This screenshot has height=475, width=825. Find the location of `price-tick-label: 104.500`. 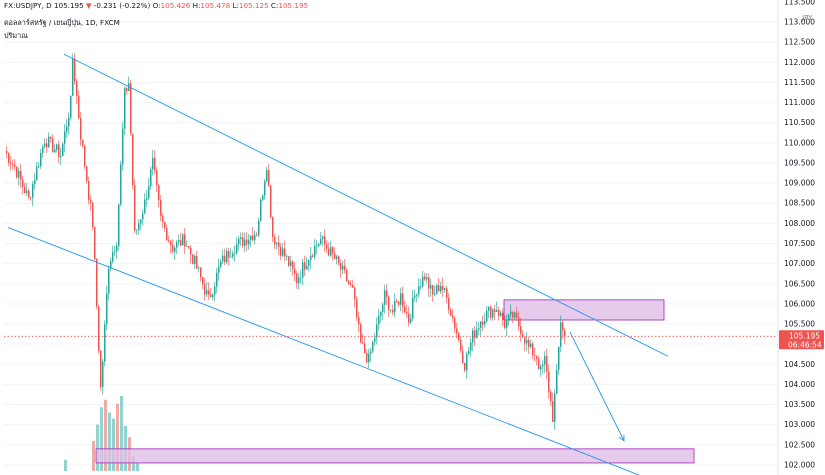

price-tick-label: 104.500 is located at coordinates (799, 364).